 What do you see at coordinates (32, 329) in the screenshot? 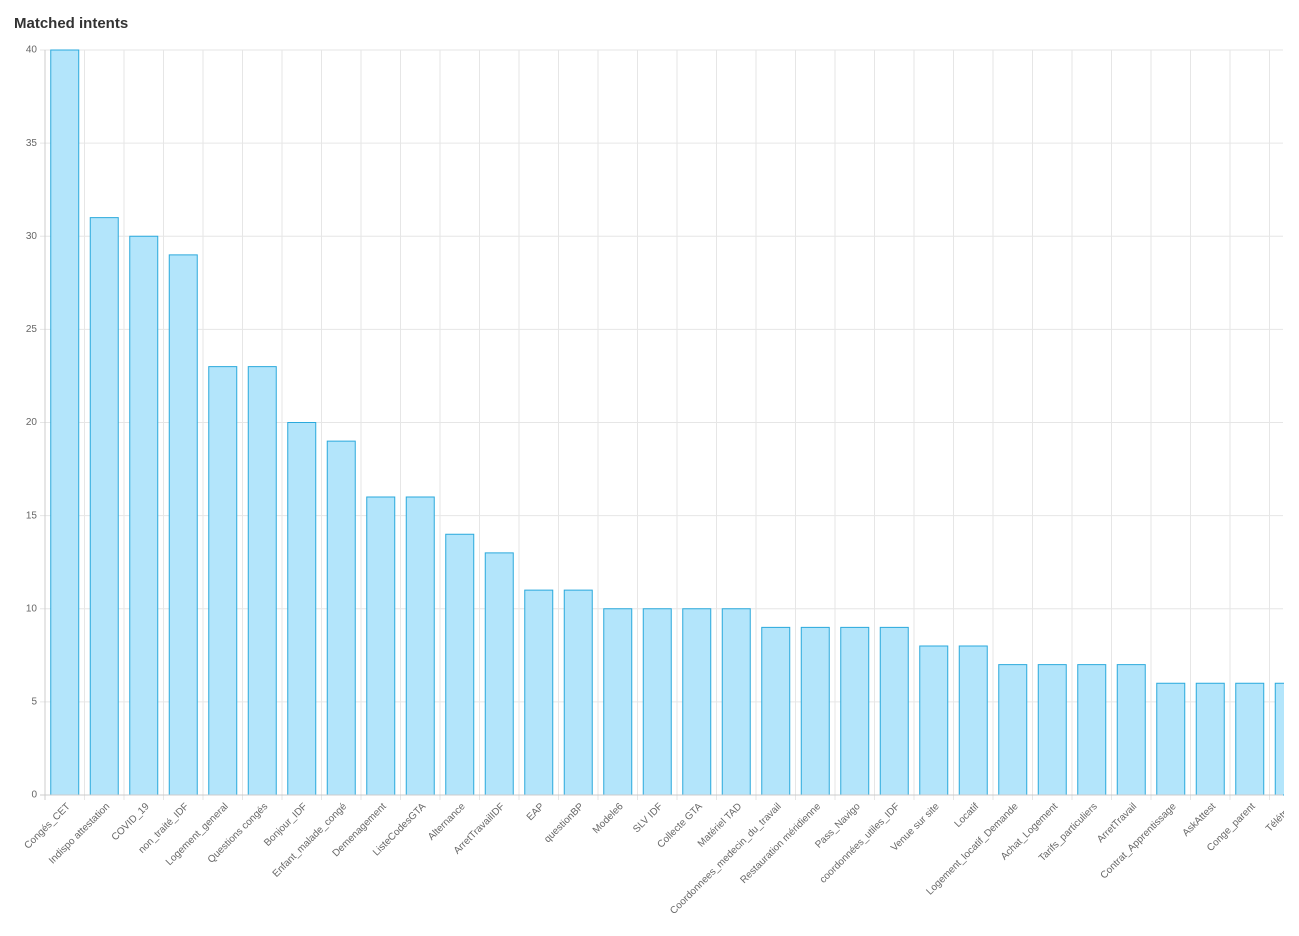
I see `y-tick-label: 25` at bounding box center [32, 329].